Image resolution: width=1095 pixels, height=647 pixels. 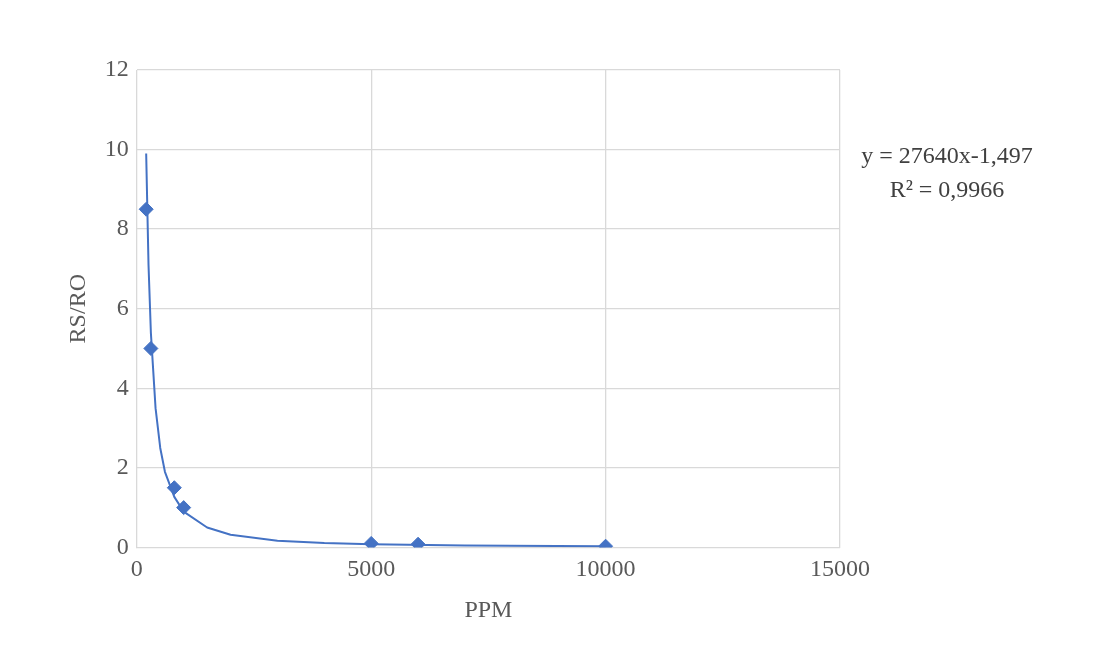 I want to click on y-tick-label: 2, so click(x=122, y=466).